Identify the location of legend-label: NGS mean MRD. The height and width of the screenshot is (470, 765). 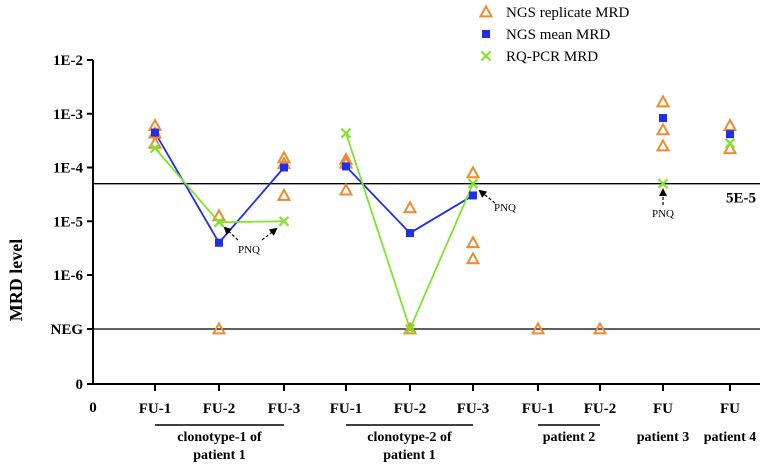
(558, 35).